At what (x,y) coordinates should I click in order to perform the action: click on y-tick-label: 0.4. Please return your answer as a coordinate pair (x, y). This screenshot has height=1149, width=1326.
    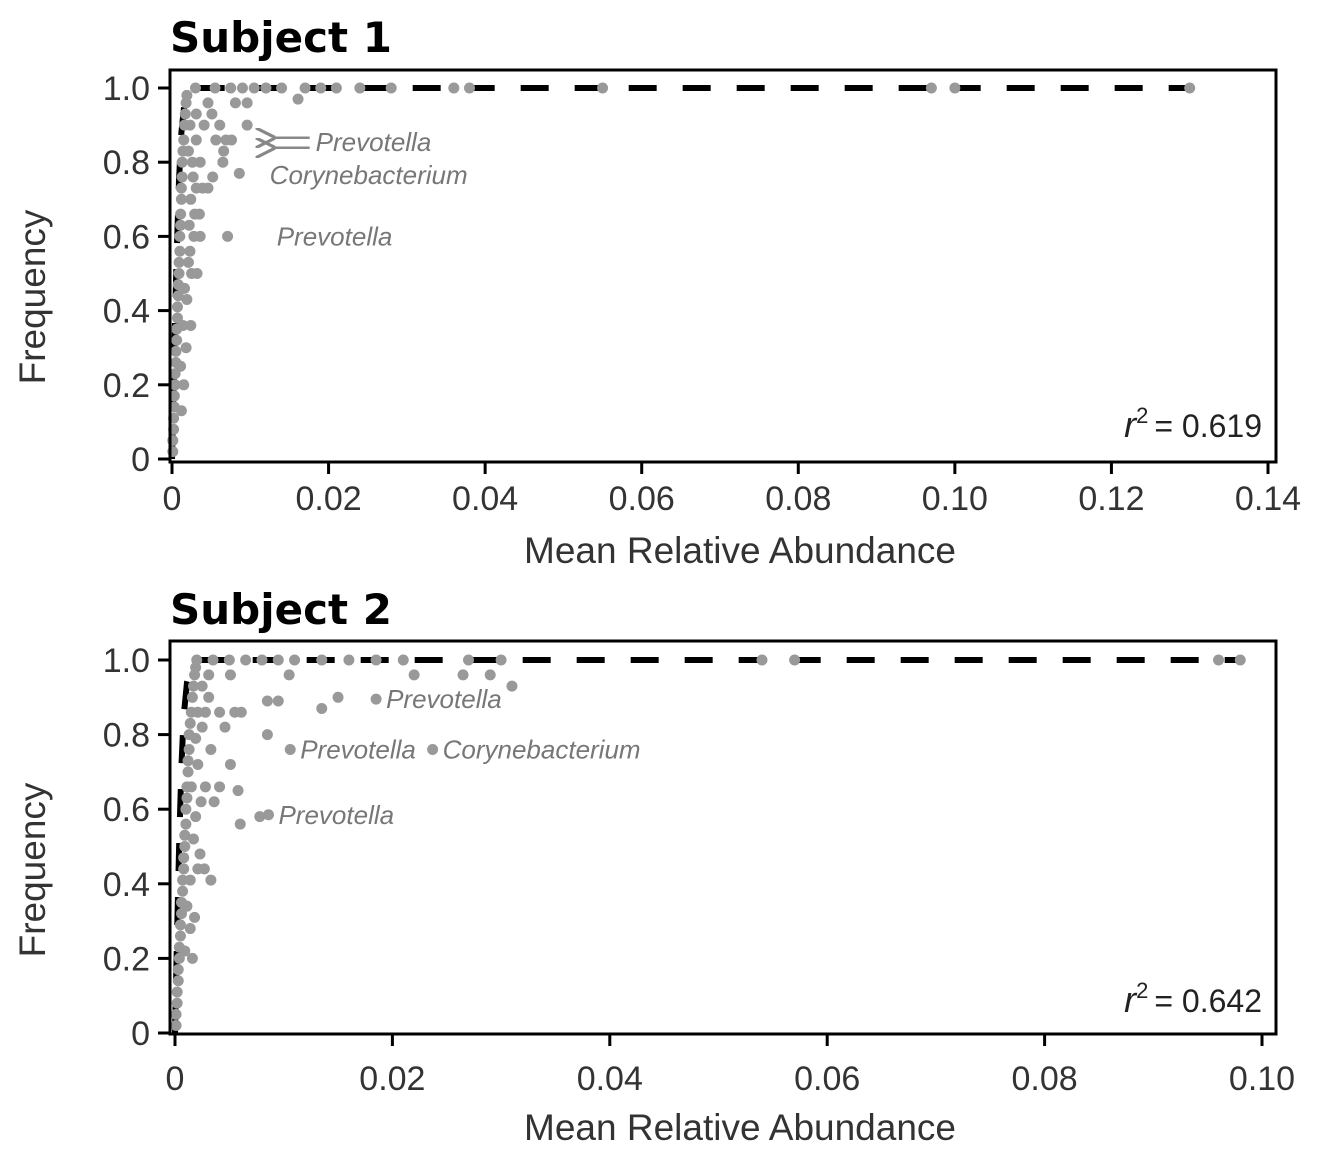
    Looking at the image, I should click on (126, 312).